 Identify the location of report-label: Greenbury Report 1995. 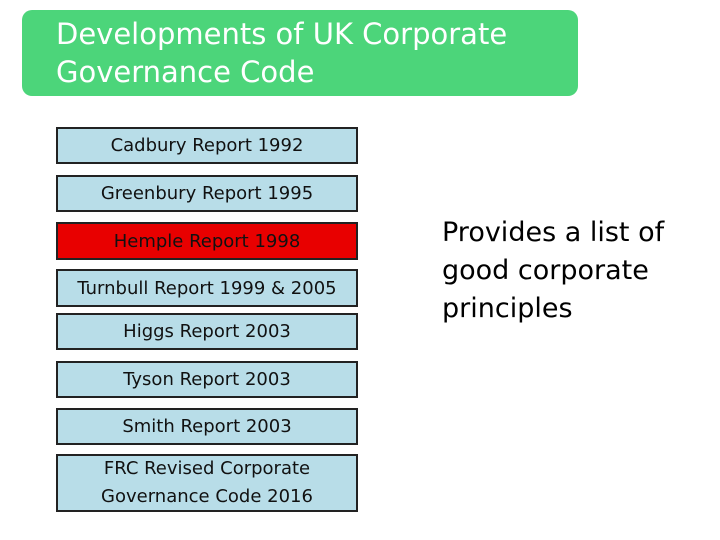
(207, 193).